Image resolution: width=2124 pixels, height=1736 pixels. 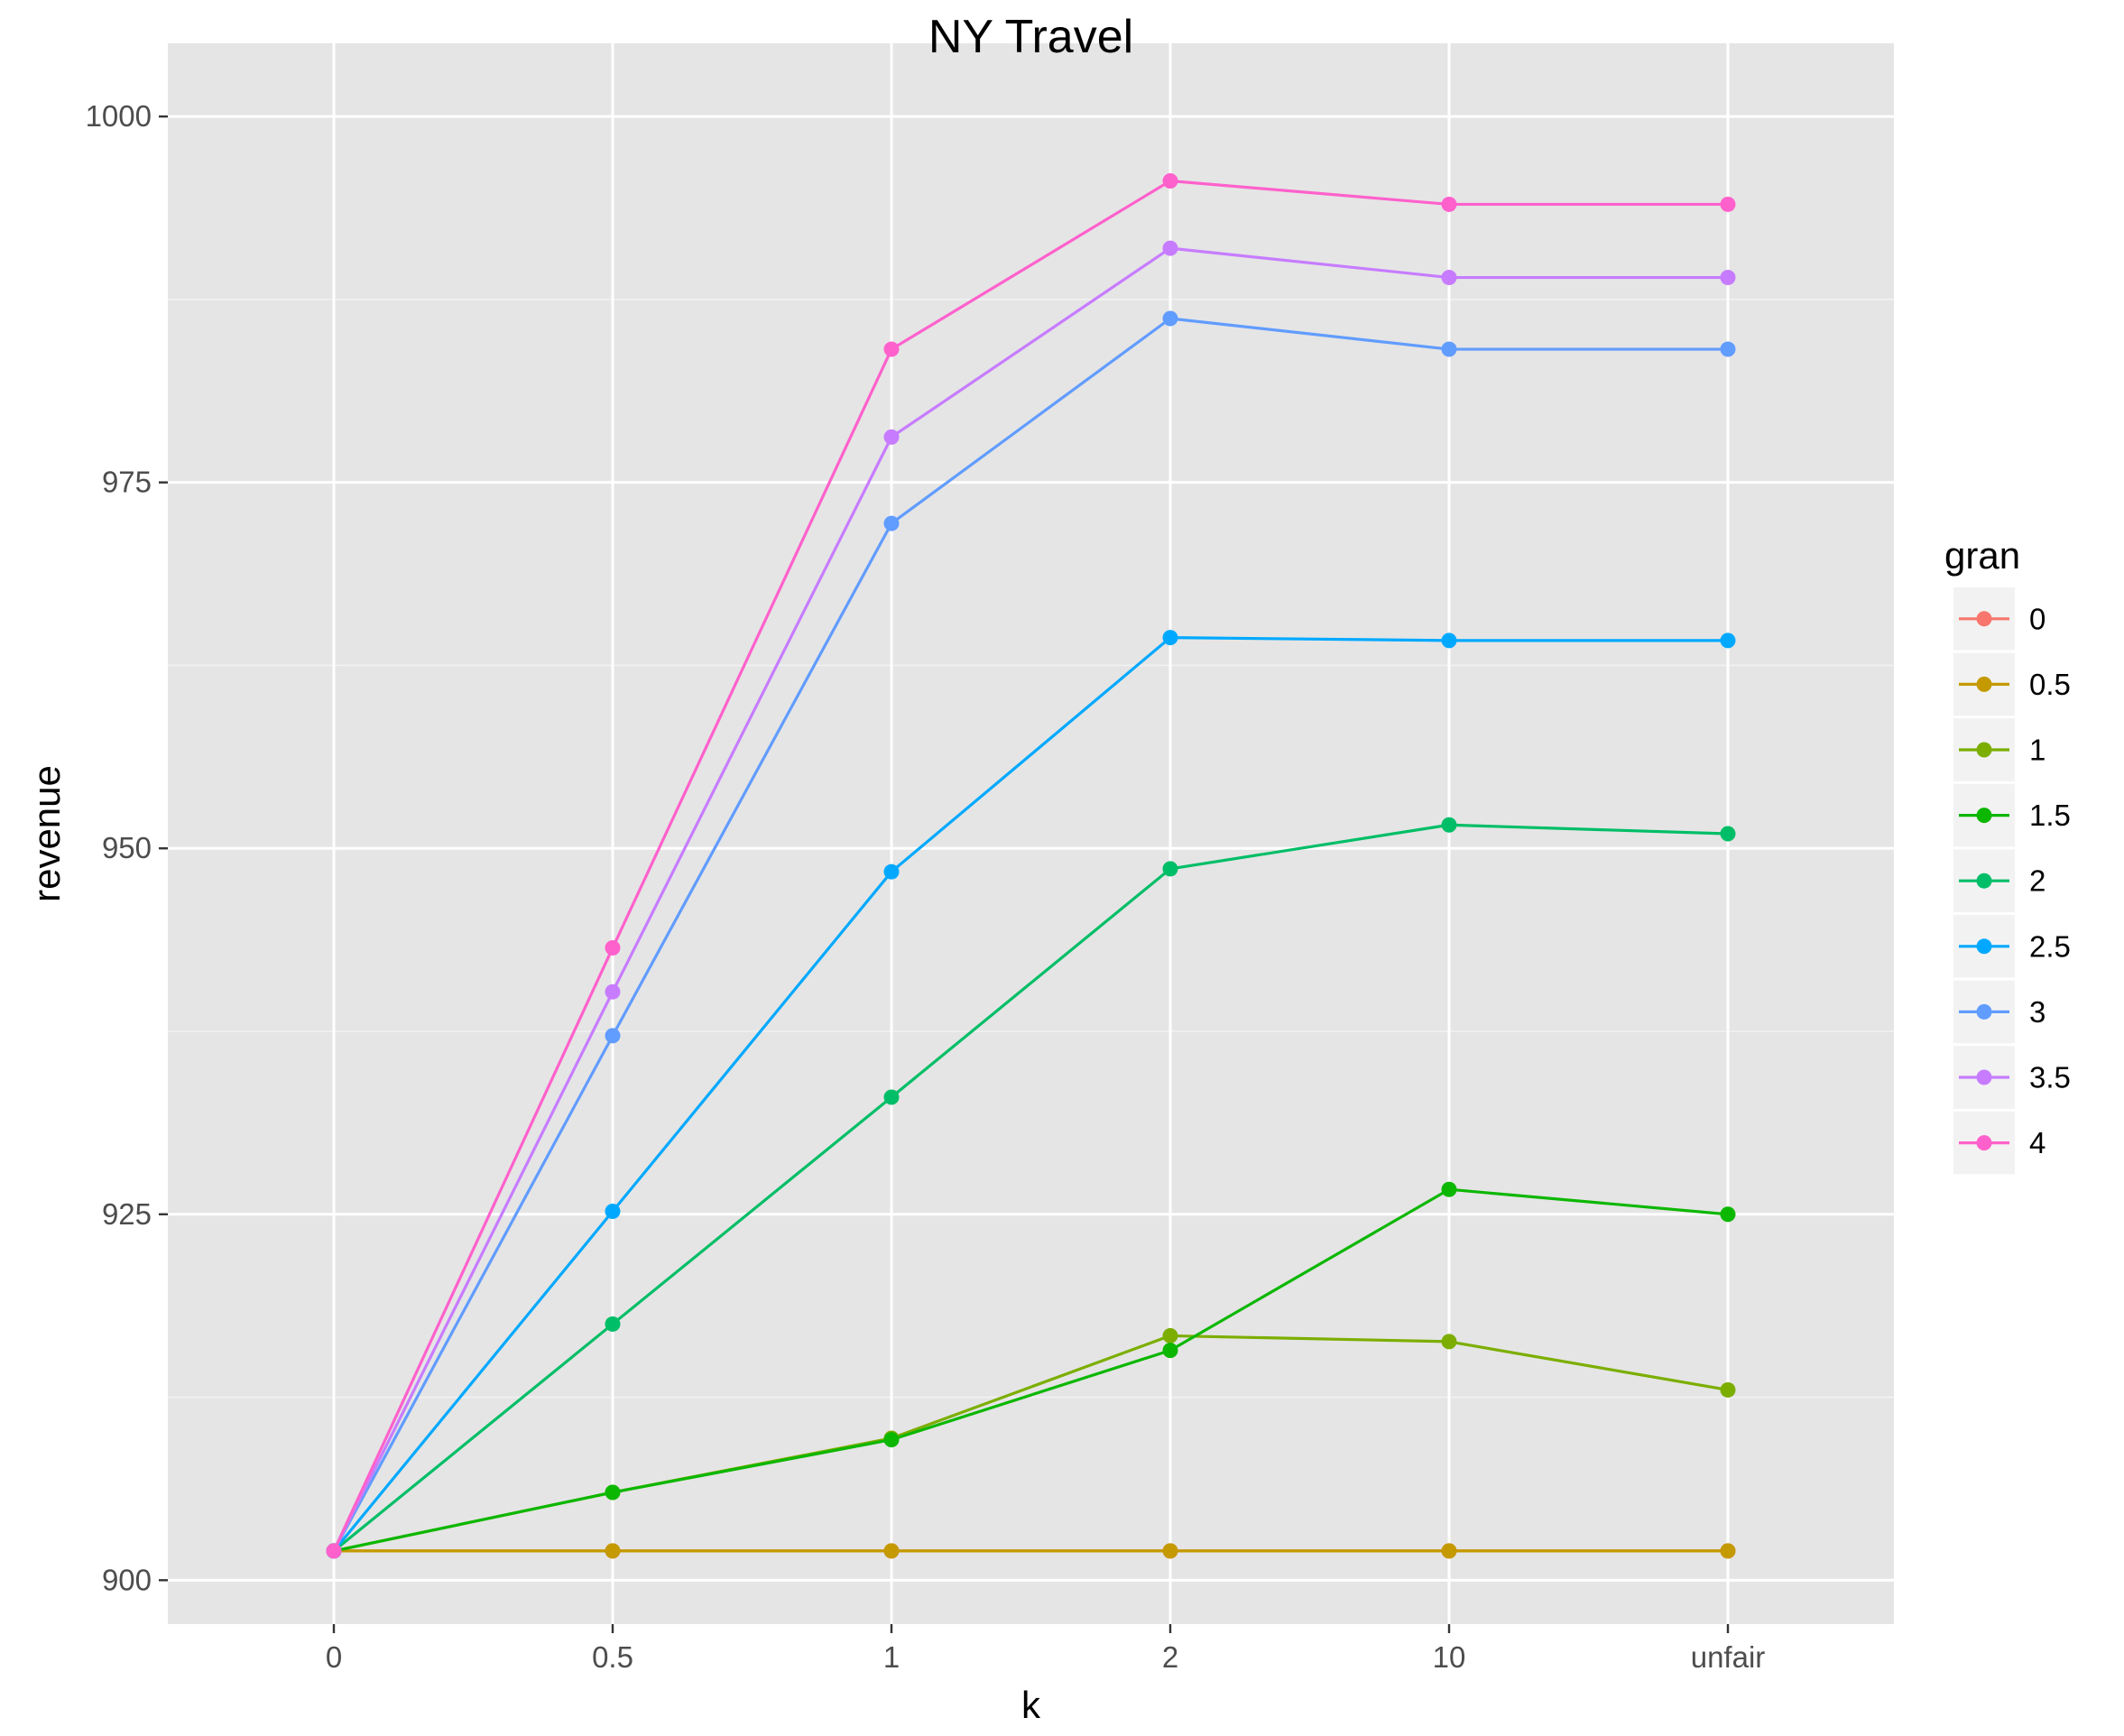 I want to click on legend-items: 0 0.5 1 1.5 2 2.5 3 3.5 4, so click(x=2012, y=881).